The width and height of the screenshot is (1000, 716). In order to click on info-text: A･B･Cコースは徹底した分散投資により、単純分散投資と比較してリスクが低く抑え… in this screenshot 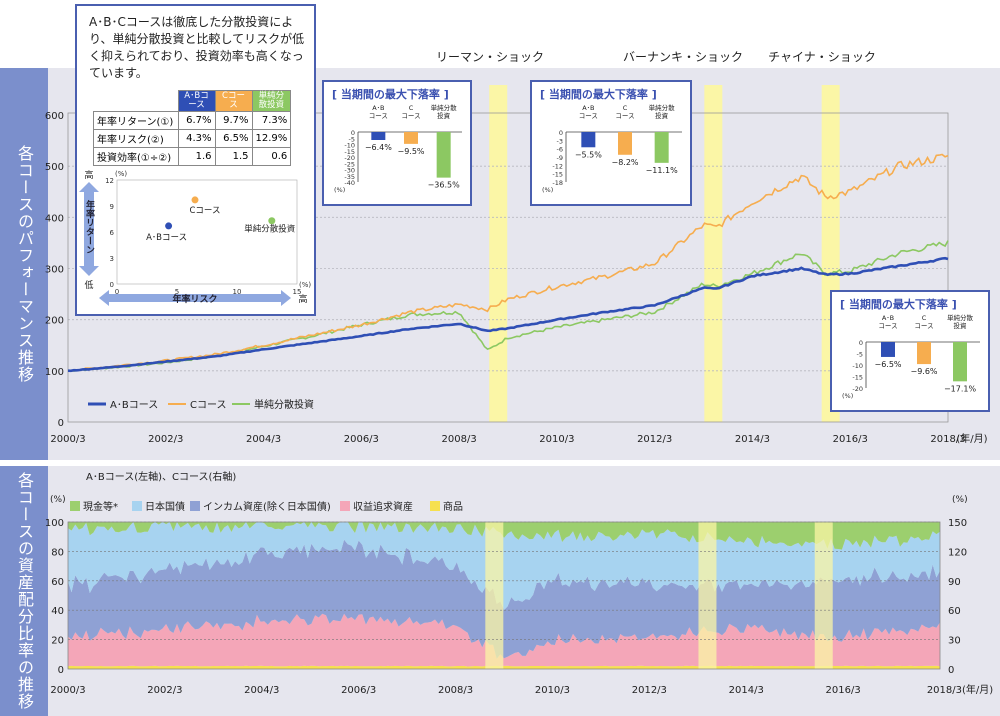, I will do `click(197, 47)`.